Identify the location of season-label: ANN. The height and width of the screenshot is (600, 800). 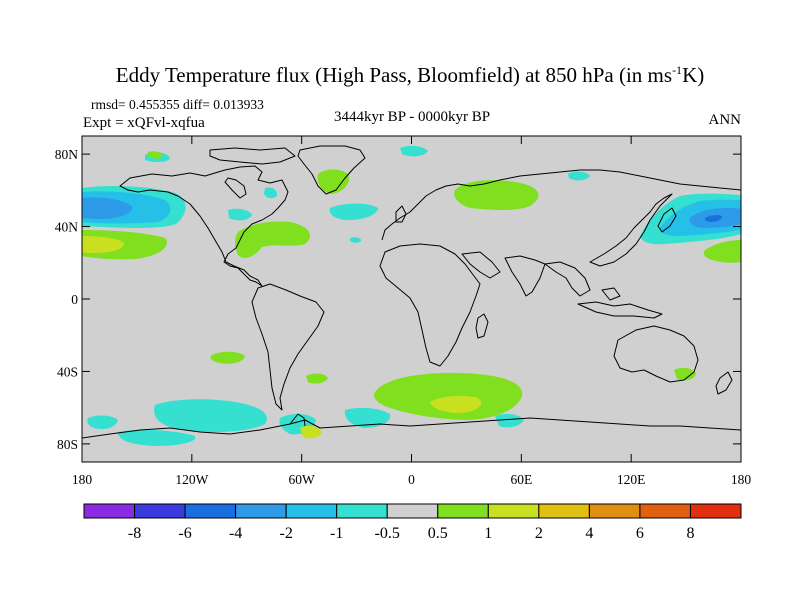
(725, 120).